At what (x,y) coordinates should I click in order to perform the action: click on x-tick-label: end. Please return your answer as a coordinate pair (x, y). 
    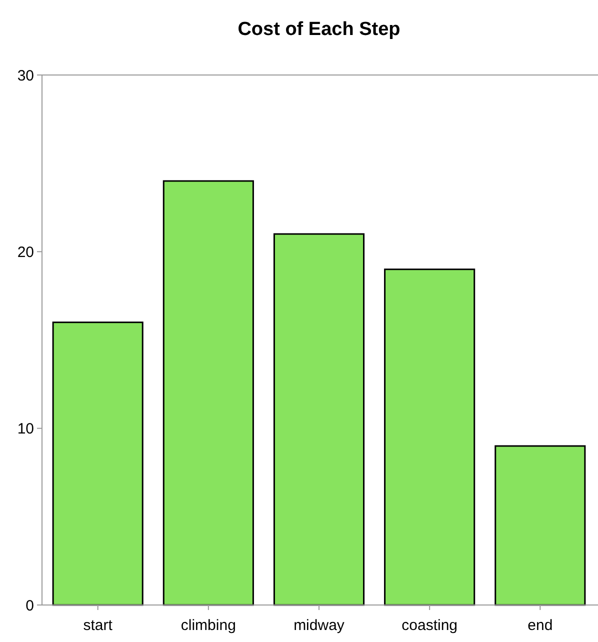
    Looking at the image, I should click on (540, 625).